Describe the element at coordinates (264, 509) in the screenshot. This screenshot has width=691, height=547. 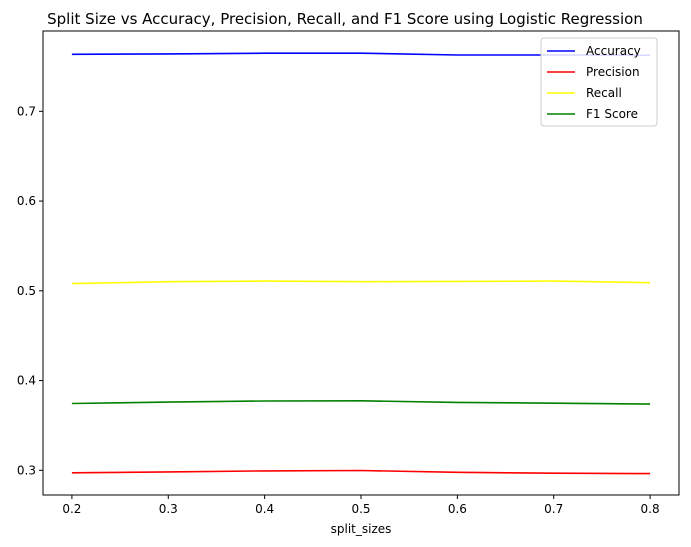
I see `x-tick-label: 0.4` at that location.